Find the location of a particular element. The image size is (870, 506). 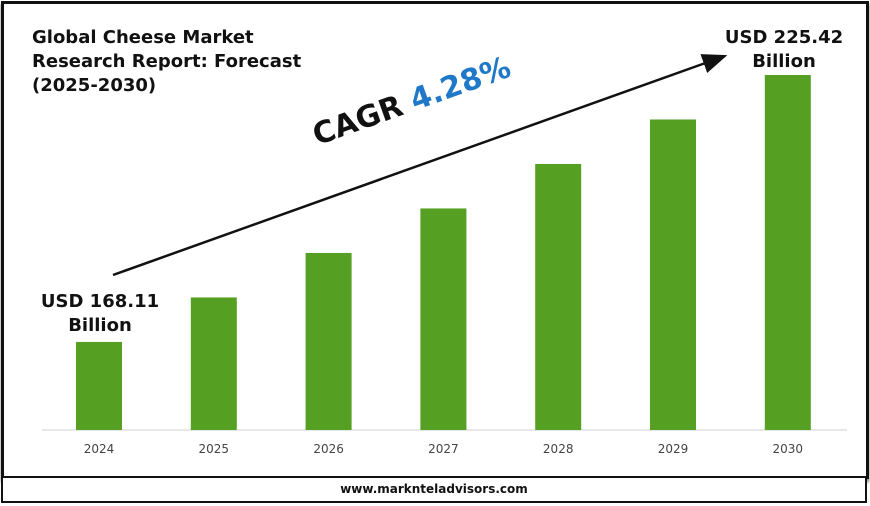

bar-2024 is located at coordinates (99, 385).